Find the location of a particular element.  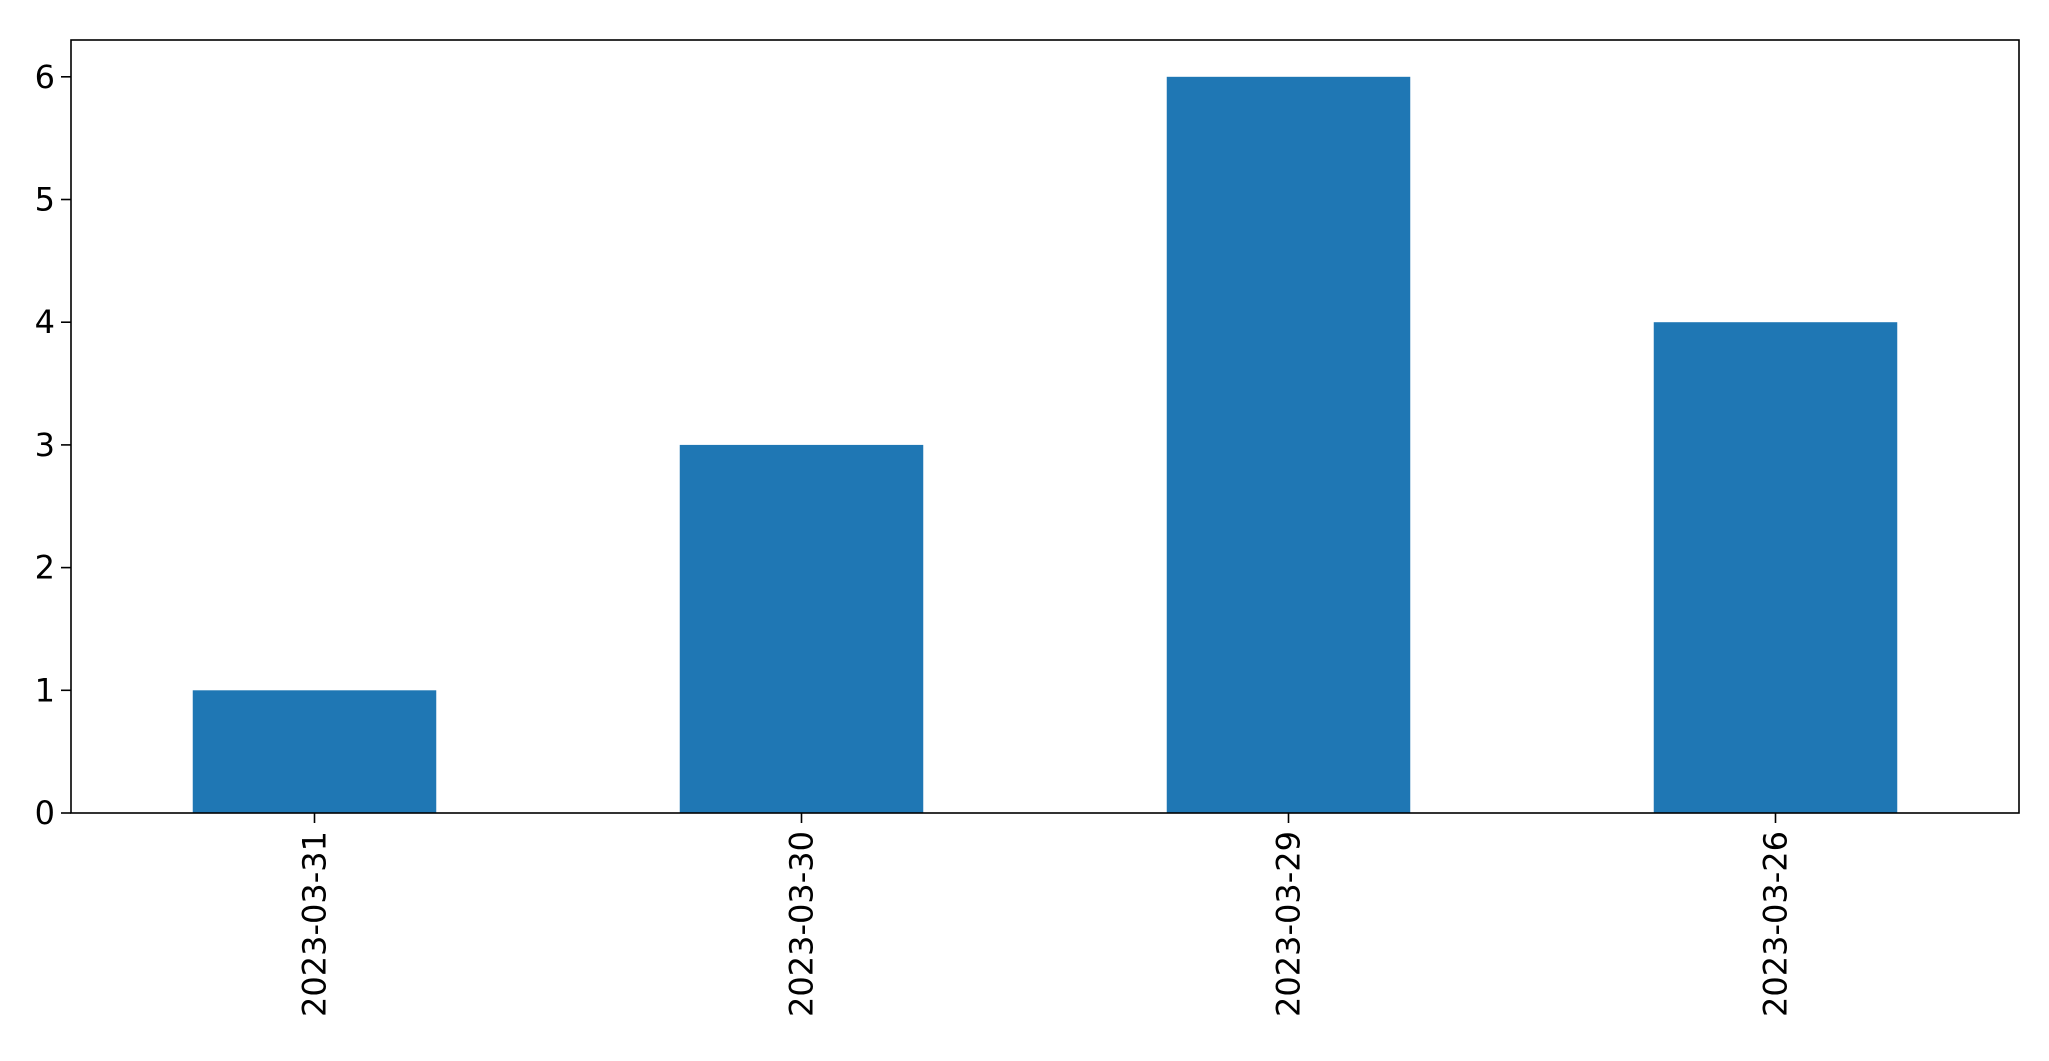

y-axis: 0 1 2 3 4 5 6 is located at coordinates (53, 445).